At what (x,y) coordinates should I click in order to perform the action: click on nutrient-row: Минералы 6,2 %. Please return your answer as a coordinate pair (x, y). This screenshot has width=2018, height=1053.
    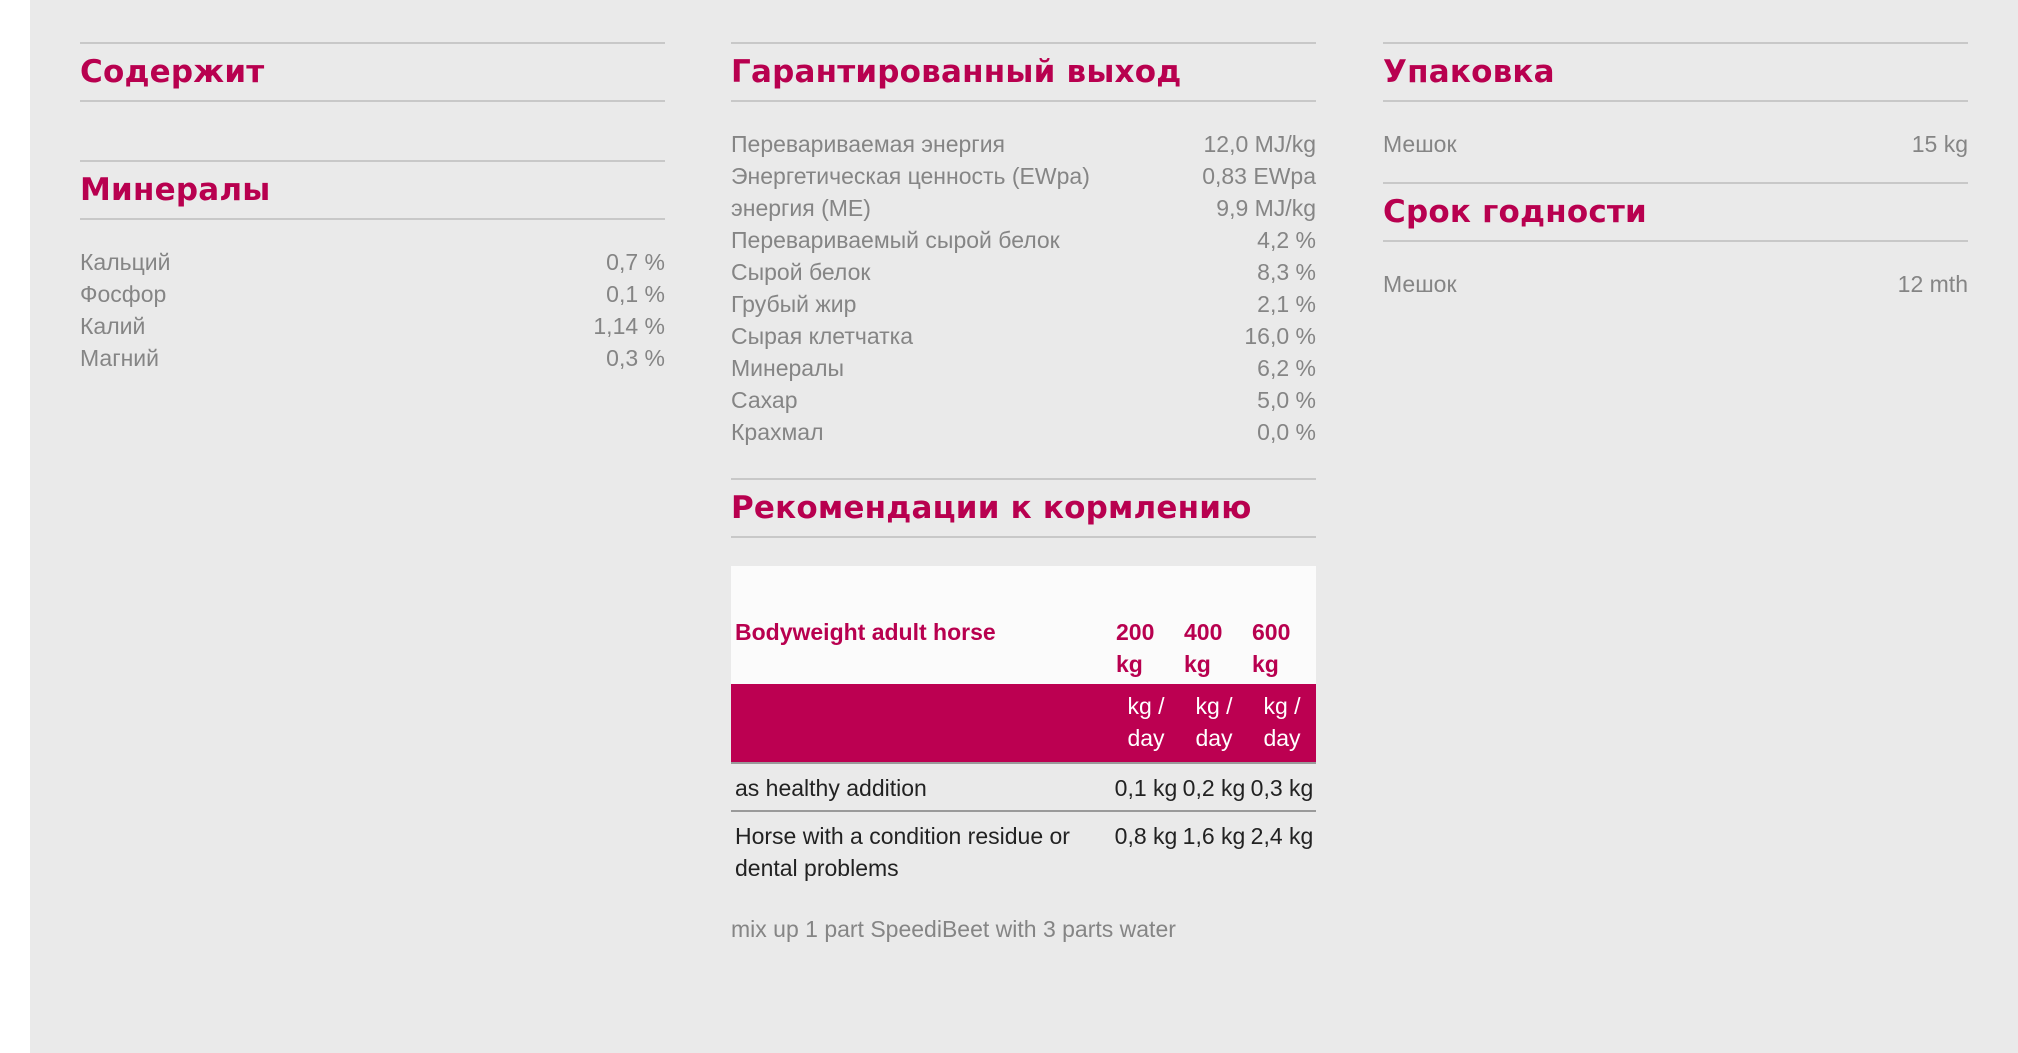
    Looking at the image, I should click on (1023, 368).